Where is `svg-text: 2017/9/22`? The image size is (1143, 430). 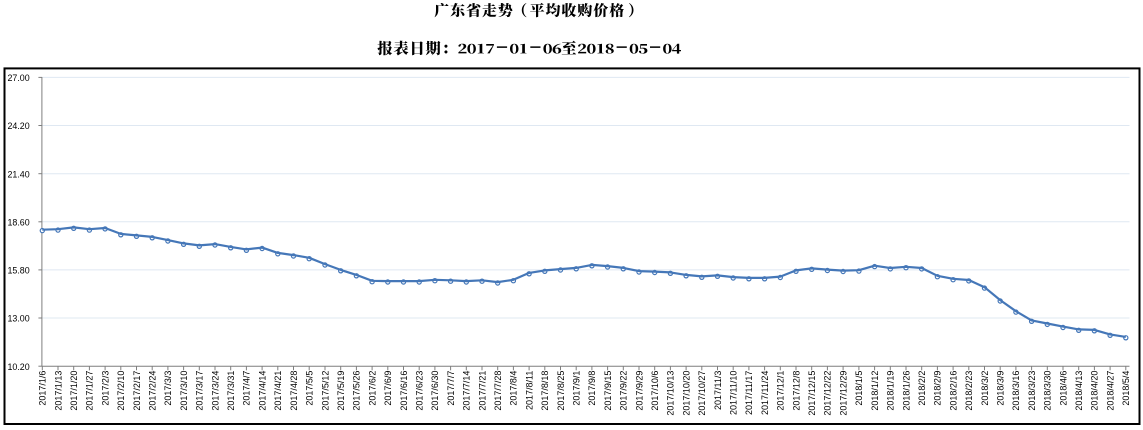 svg-text: 2017/9/22 is located at coordinates (624, 391).